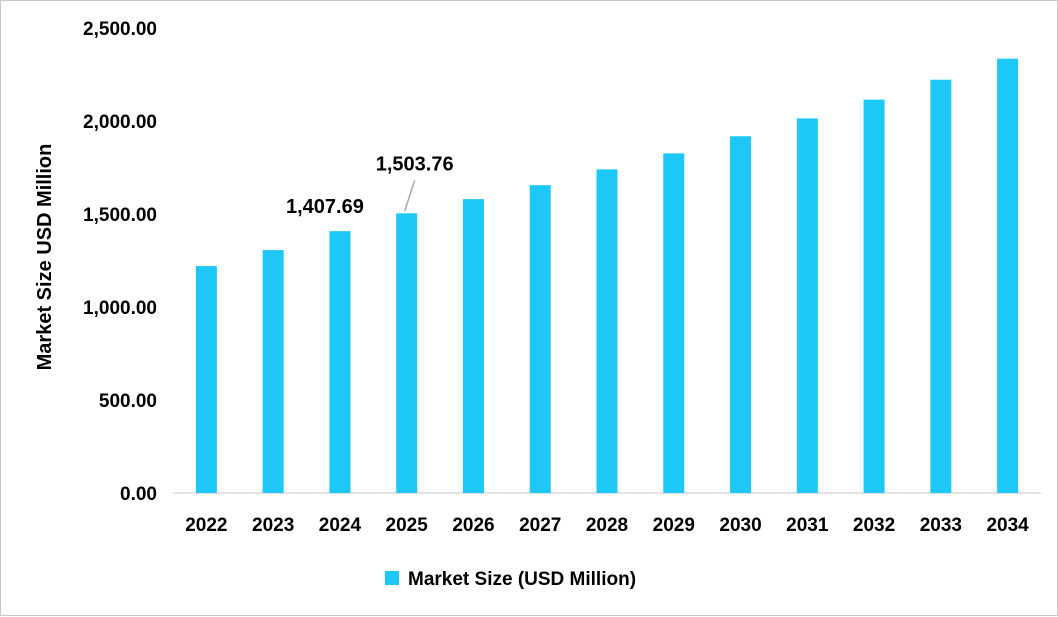 Image resolution: width=1058 pixels, height=617 pixels. I want to click on x-tick-label: 2022, so click(206, 525).